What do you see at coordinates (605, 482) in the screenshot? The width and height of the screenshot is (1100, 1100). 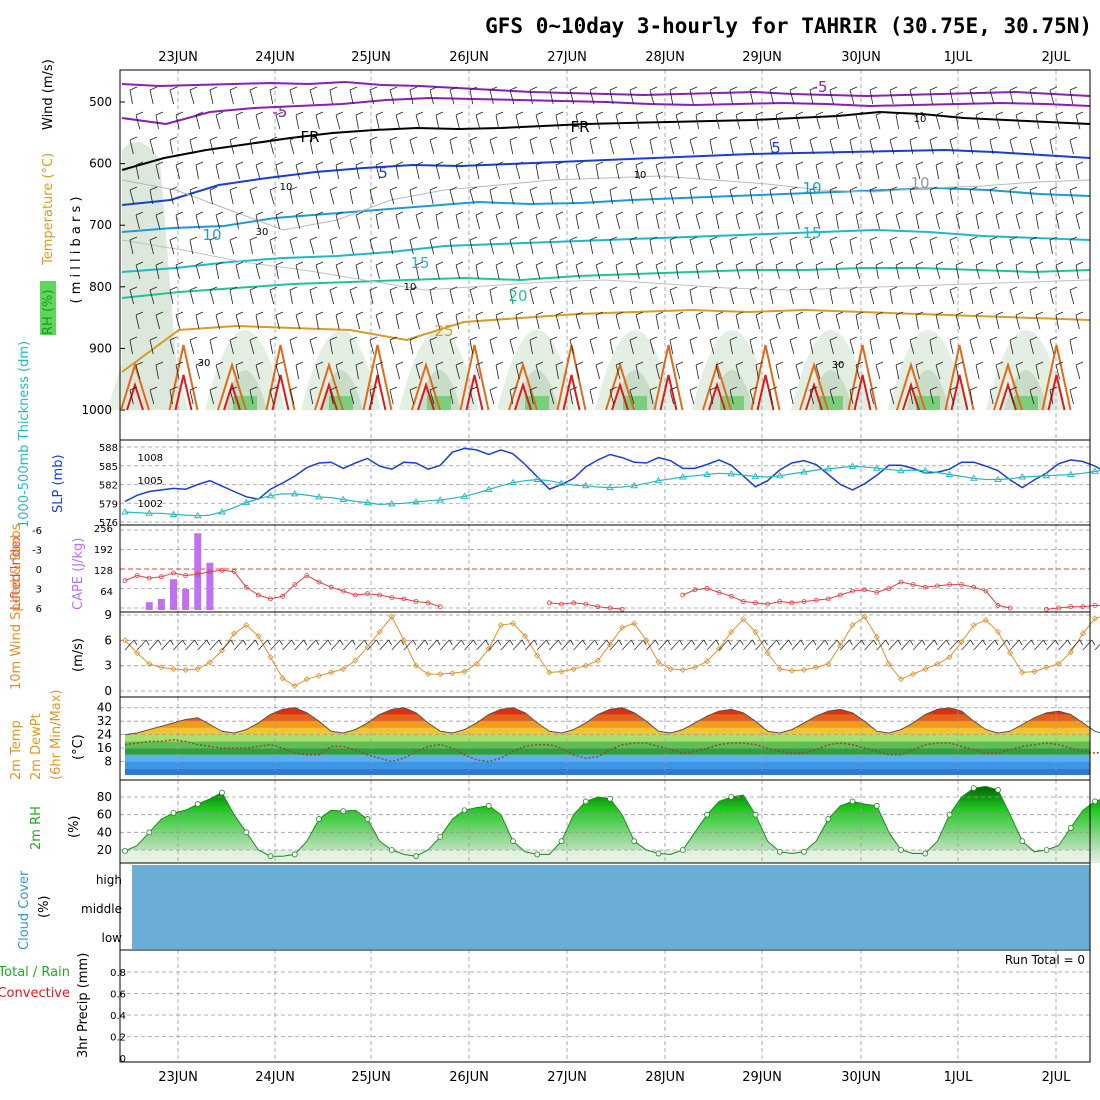 I see `panel-frame-slp` at bounding box center [605, 482].